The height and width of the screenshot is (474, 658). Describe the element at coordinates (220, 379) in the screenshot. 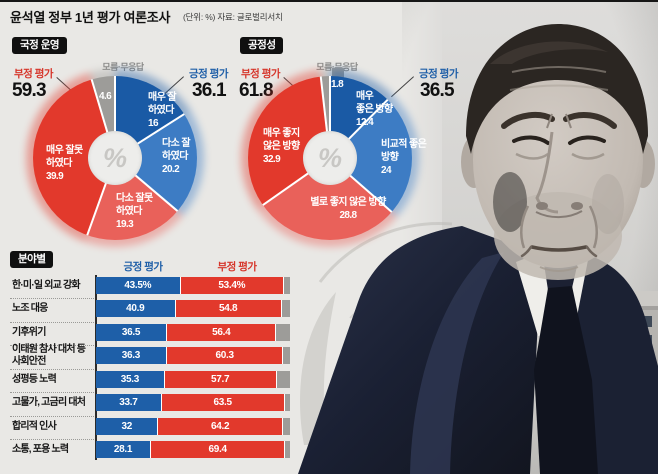

I see `negative-bar: 57.7` at that location.